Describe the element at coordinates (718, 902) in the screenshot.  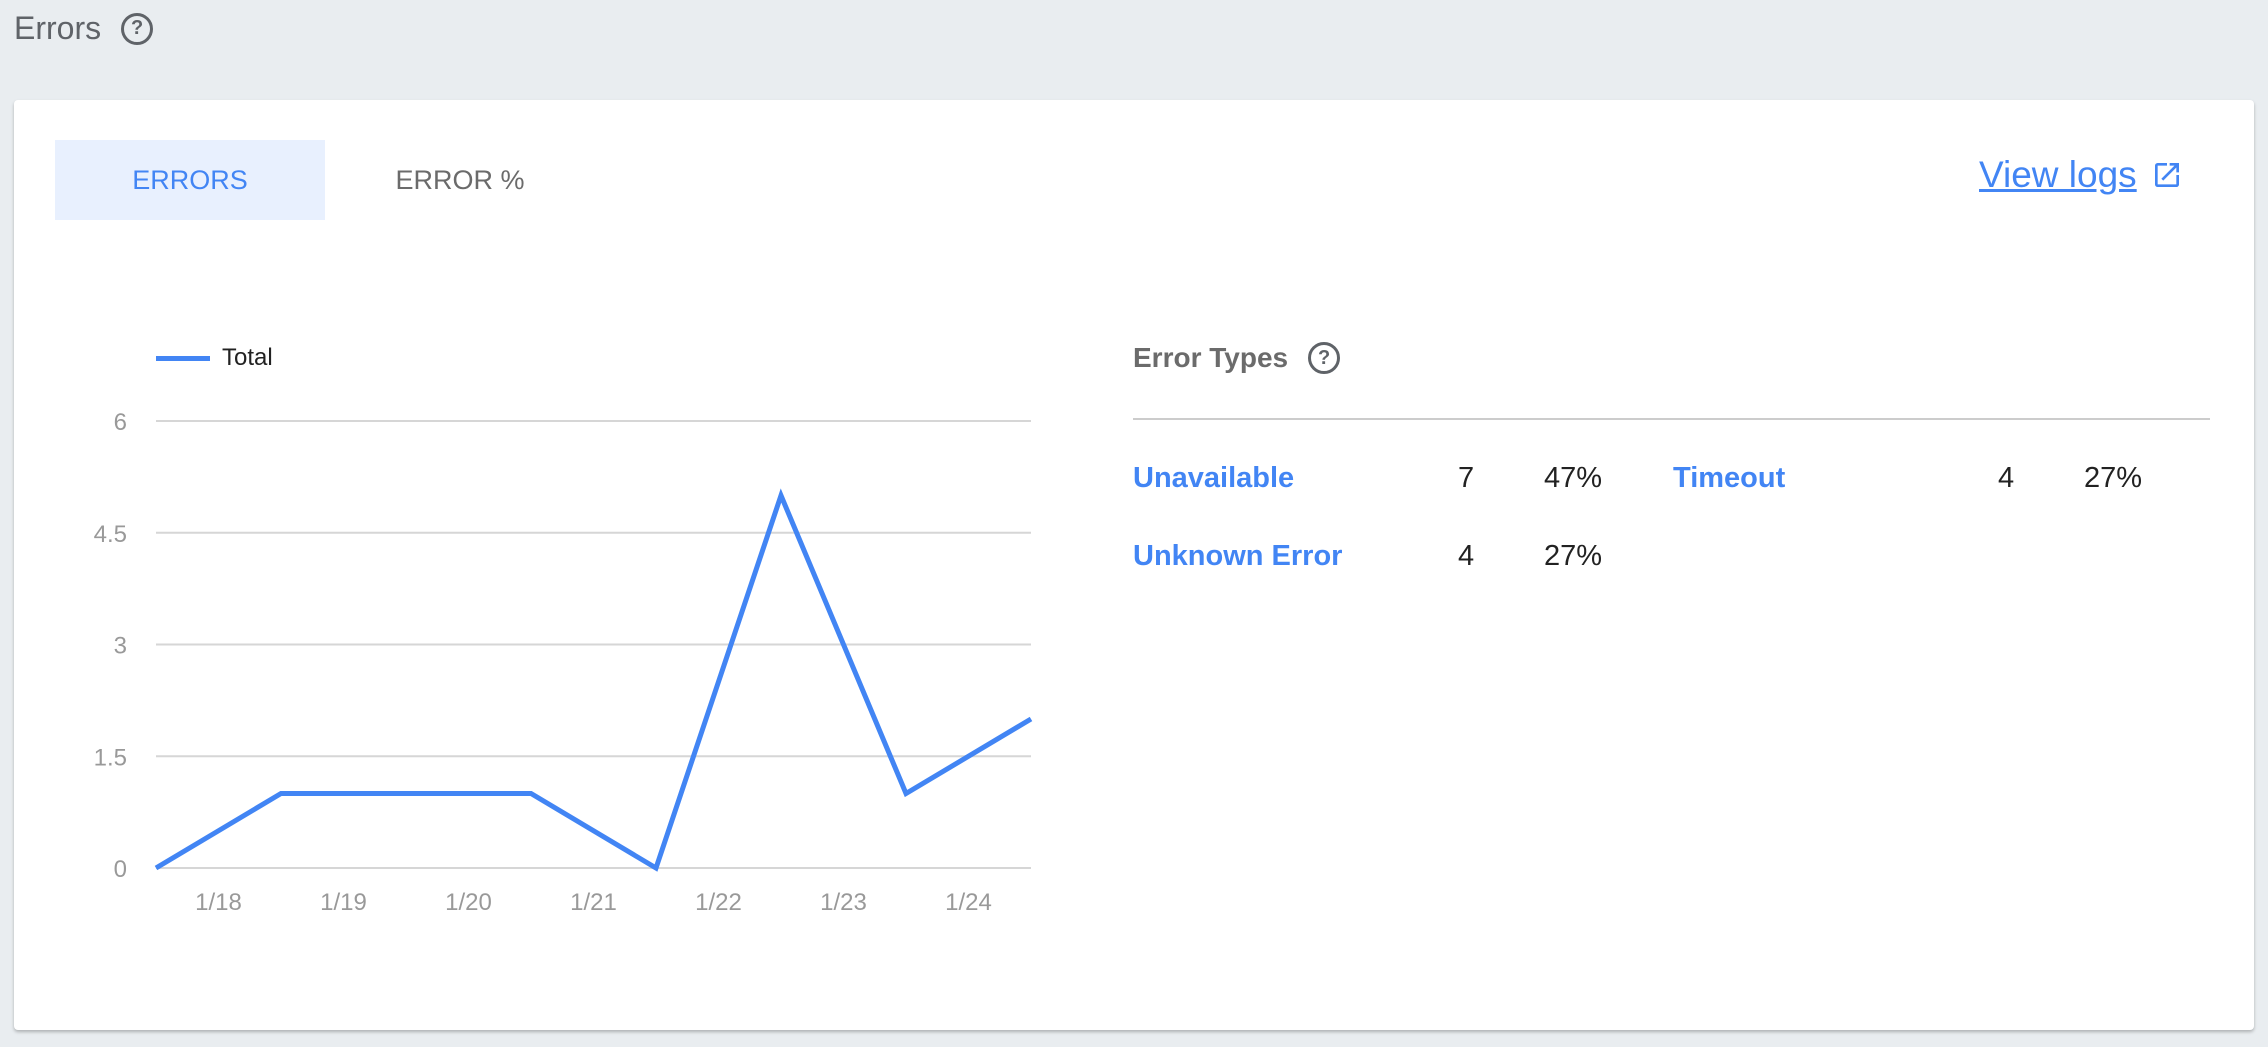
I see `x-tick-label: 1/22` at that location.